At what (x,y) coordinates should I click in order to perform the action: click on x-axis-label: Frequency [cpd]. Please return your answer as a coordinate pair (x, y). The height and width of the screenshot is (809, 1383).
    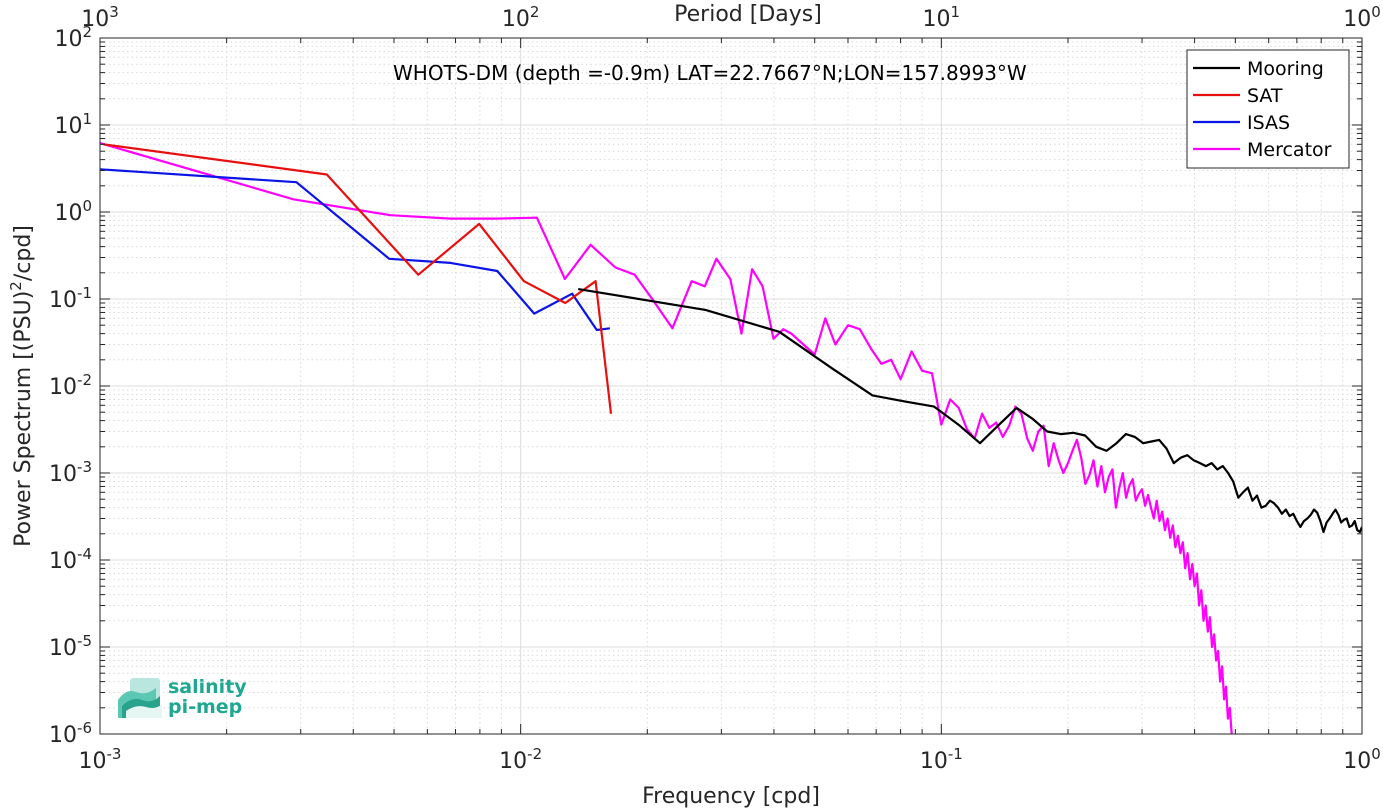
    Looking at the image, I should click on (731, 796).